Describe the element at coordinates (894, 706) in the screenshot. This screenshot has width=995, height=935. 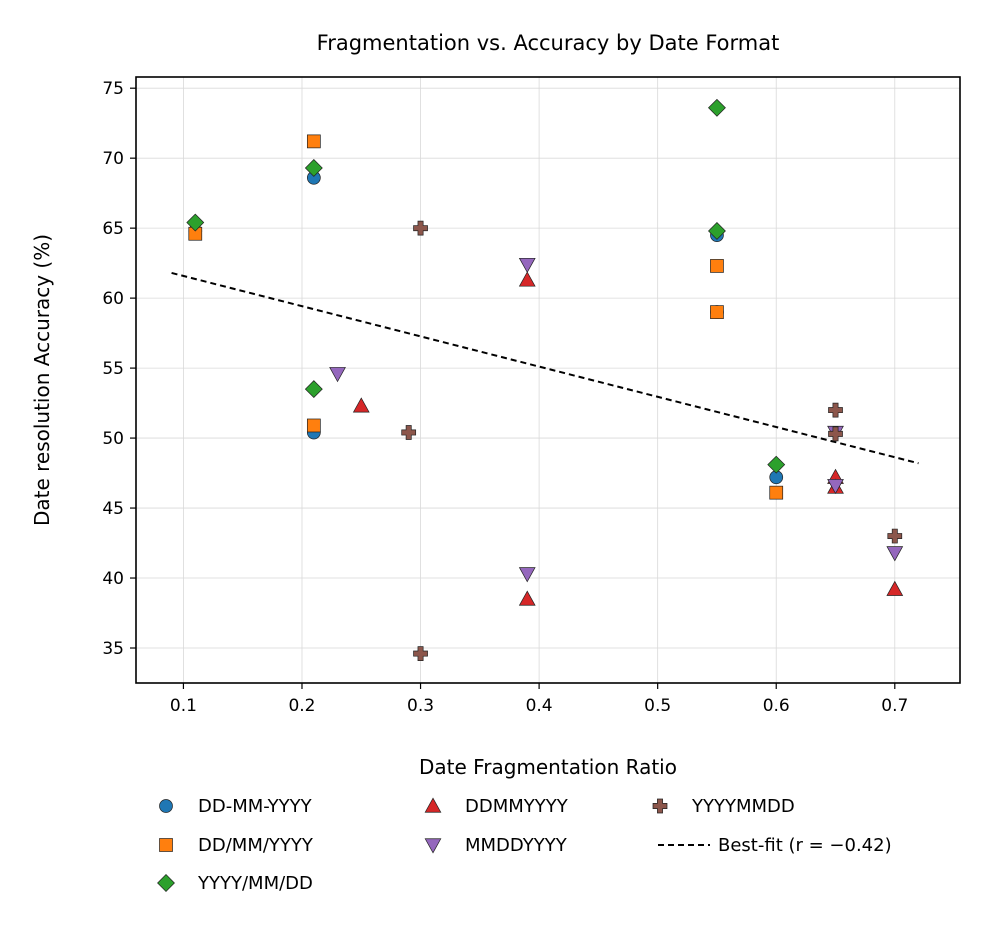
I see `x-tick-label: 0.7` at that location.